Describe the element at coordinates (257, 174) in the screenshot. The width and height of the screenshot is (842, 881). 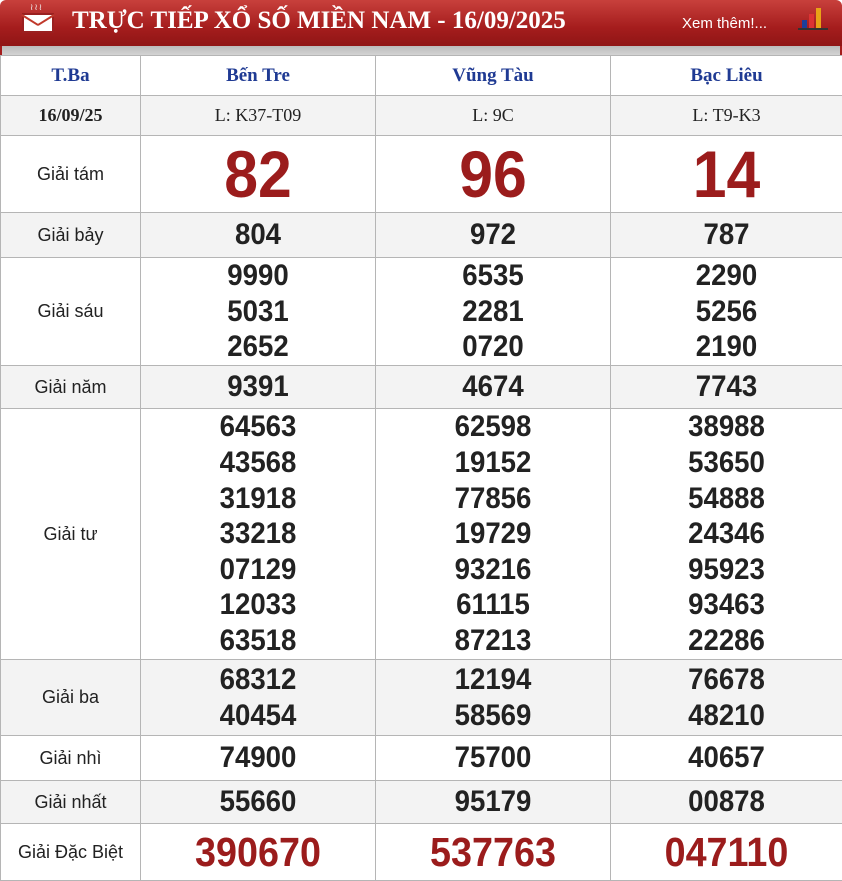
I see `result-number: 82` at that location.